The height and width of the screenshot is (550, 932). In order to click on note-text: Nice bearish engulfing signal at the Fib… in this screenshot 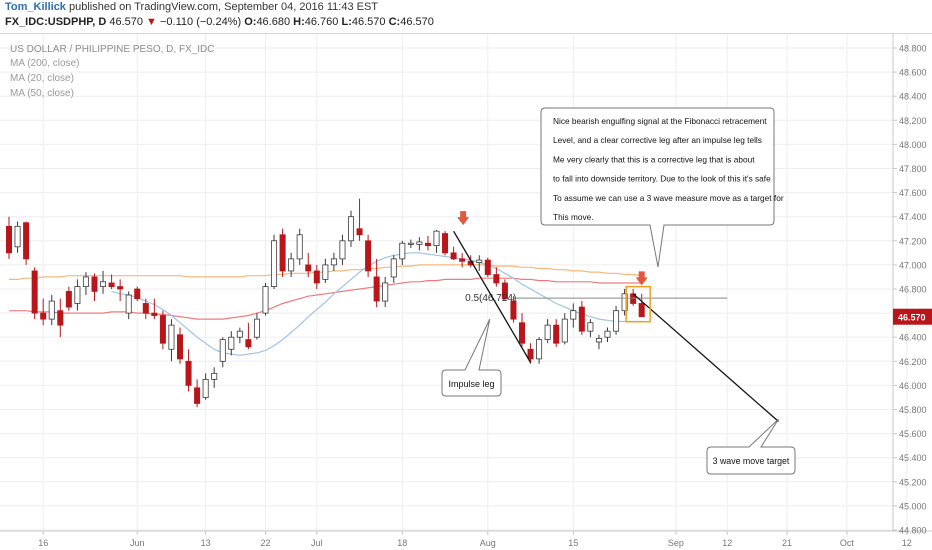, I will do `click(660, 121)`.